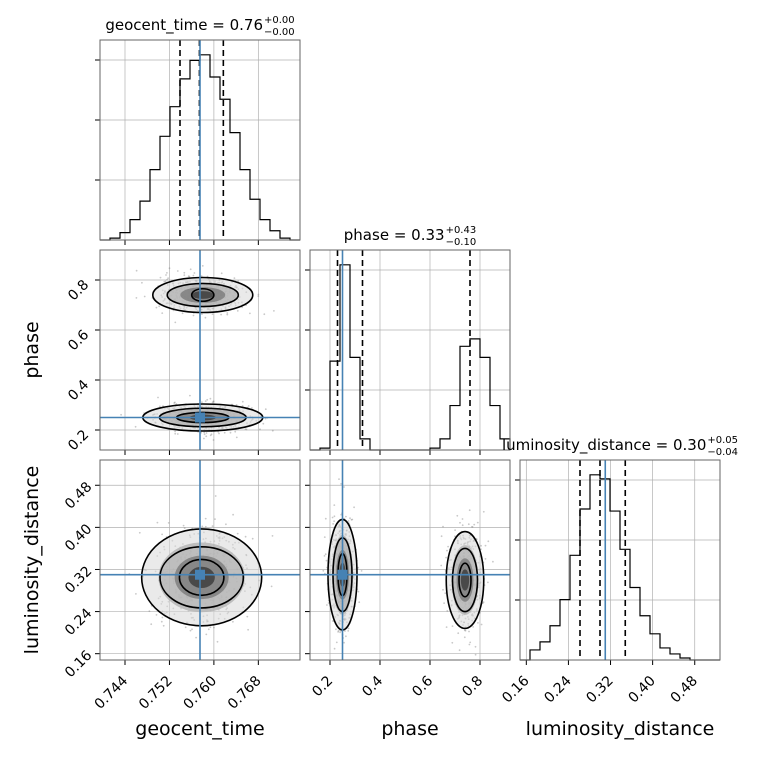 This screenshot has height=760, width=760. I want to click on ytick-label-luminosity_distance-2: 0.32, so click(78, 579).